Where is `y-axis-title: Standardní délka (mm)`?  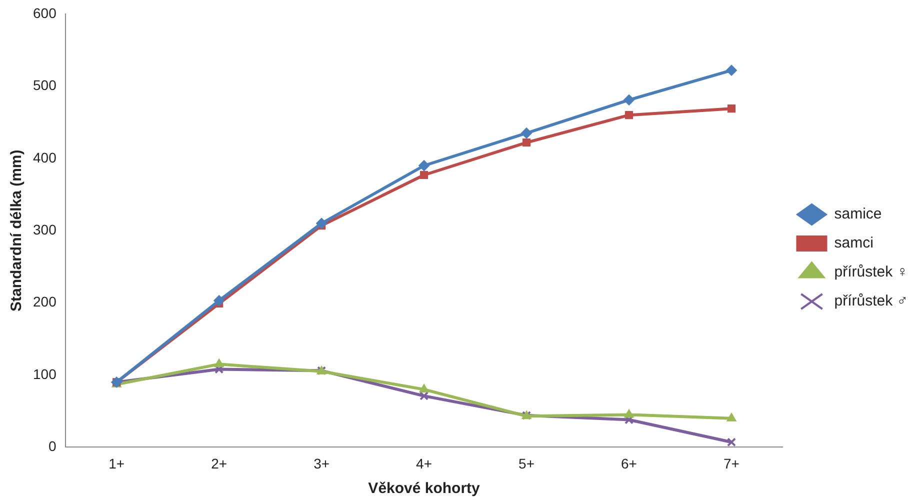
y-axis-title: Standardní délka (mm) is located at coordinates (17, 231).